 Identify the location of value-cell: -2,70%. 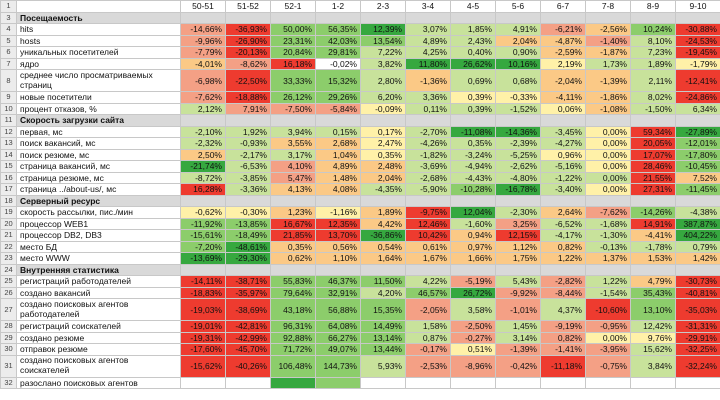
(428, 131).